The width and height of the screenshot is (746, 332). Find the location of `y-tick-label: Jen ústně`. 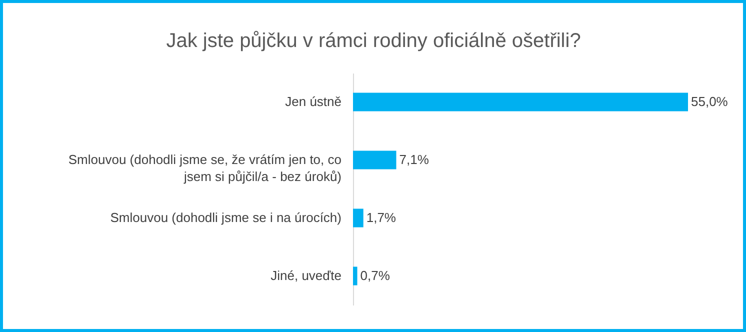

y-tick-label: Jen ústně is located at coordinates (313, 101).